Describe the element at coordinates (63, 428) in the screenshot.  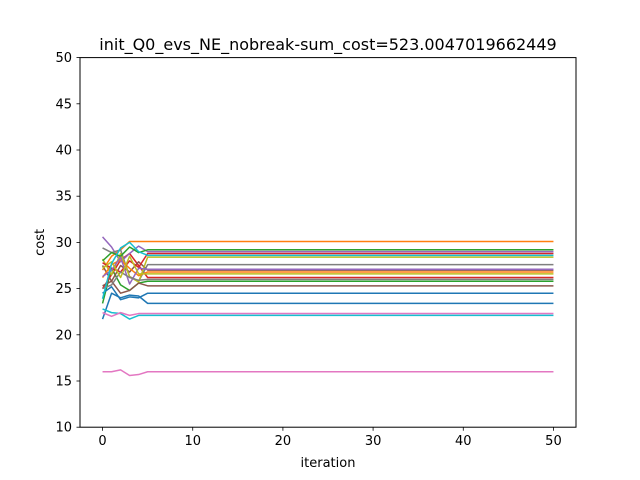
I see `y-tick-label: 10` at that location.